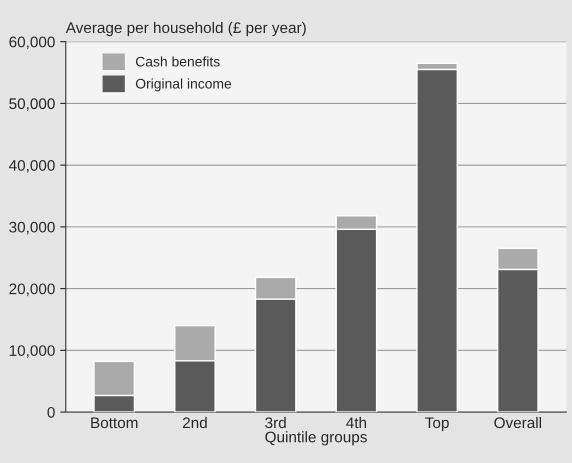 The image size is (572, 463). I want to click on y-tick-label: 40,000, so click(31, 166).